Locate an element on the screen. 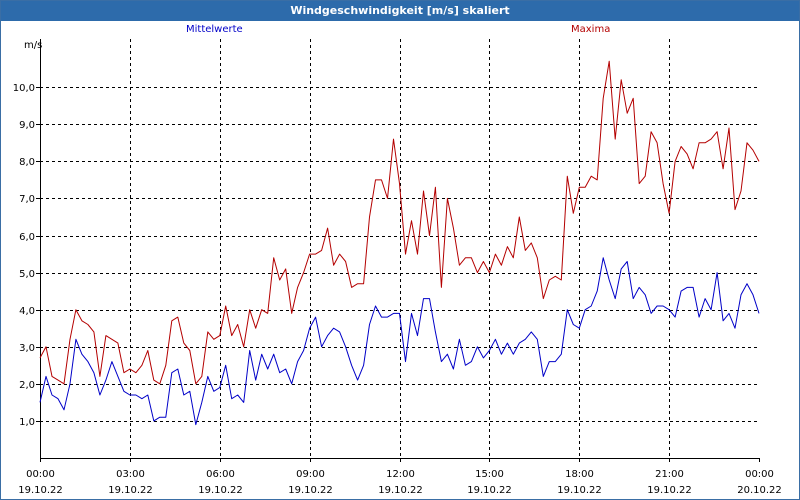  y-tick-label: 8,0 is located at coordinates (27, 162).